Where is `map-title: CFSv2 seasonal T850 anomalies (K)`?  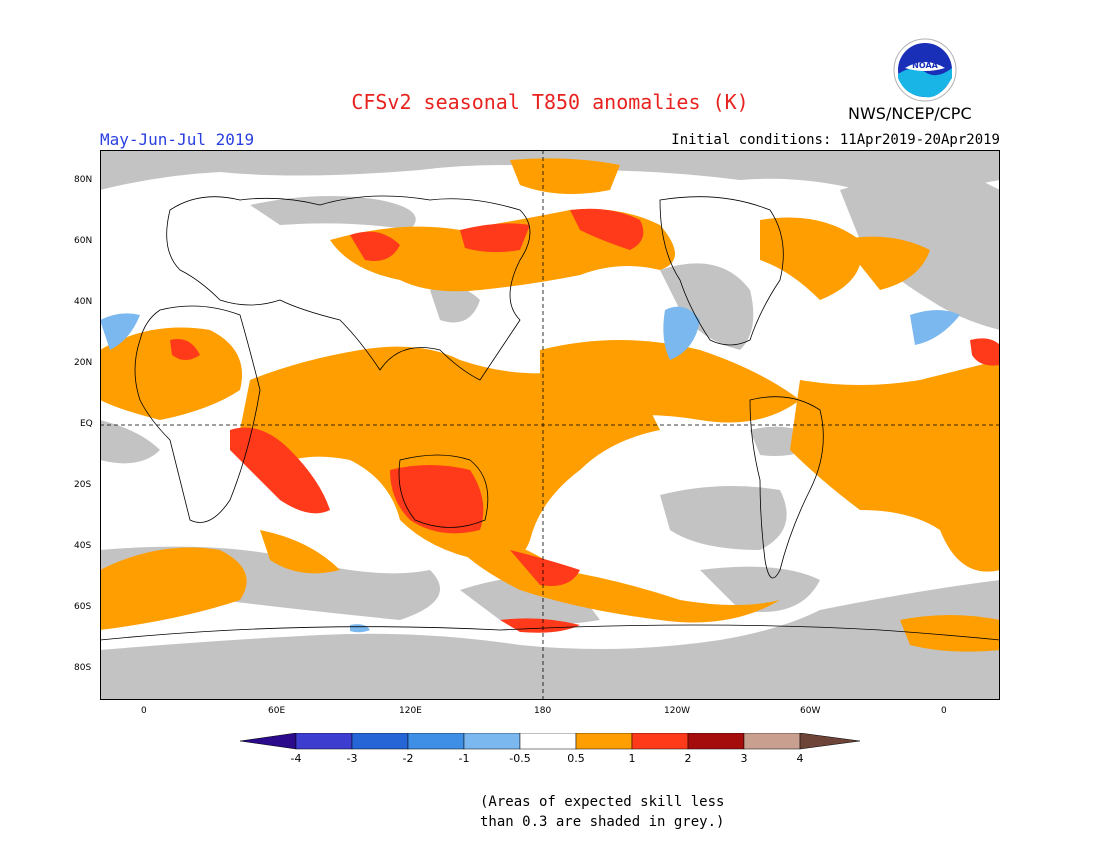 map-title: CFSv2 seasonal T850 anomalies (K) is located at coordinates (550, 102).